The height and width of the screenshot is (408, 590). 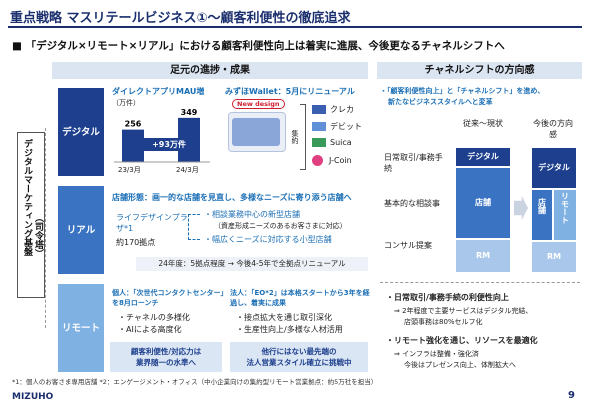 I want to click on shift-divider, so click(x=480, y=282).